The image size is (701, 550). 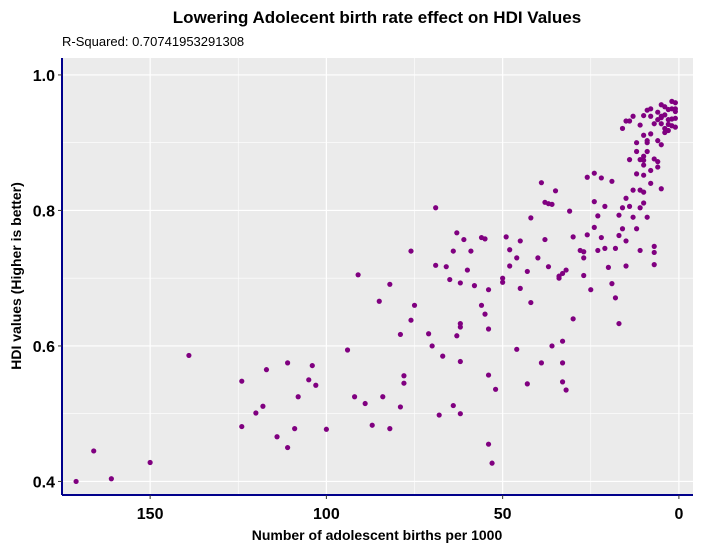 I want to click on x-tick-label: 100, so click(x=326, y=514).